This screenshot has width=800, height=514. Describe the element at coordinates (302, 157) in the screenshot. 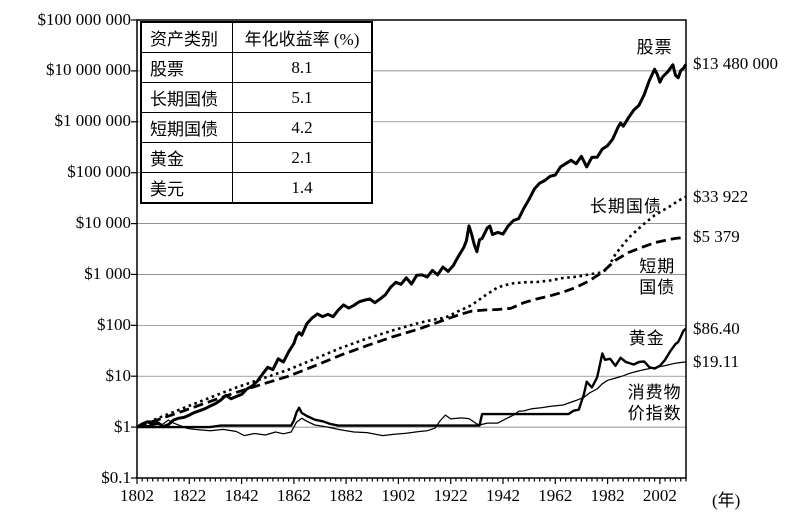

I see `annualized-return-cell: 2.1` at that location.